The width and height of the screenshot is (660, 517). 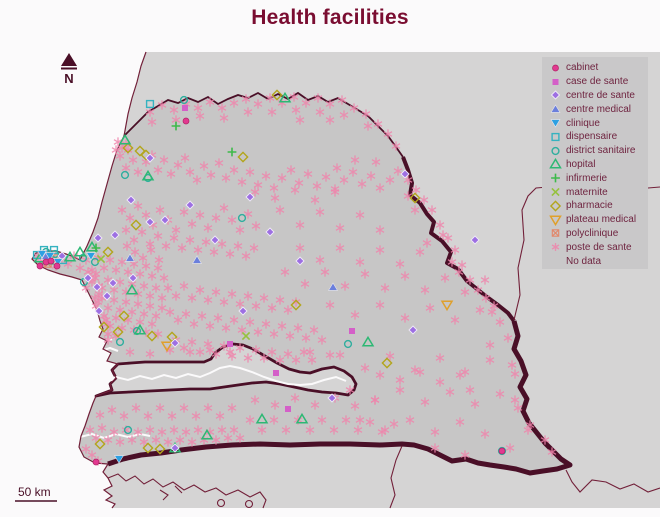 What do you see at coordinates (555, 164) in the screenshot?
I see `hopital-marker-icon` at bounding box center [555, 164].